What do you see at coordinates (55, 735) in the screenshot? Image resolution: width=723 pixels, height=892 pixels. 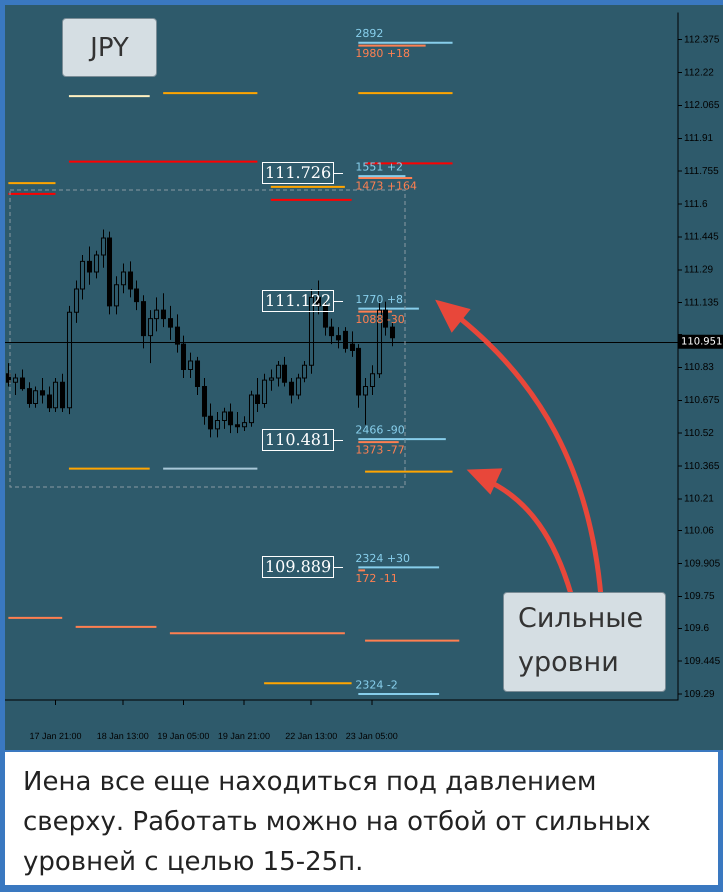 I see `x-tick-label: 17 Jan 21:00` at bounding box center [55, 735].